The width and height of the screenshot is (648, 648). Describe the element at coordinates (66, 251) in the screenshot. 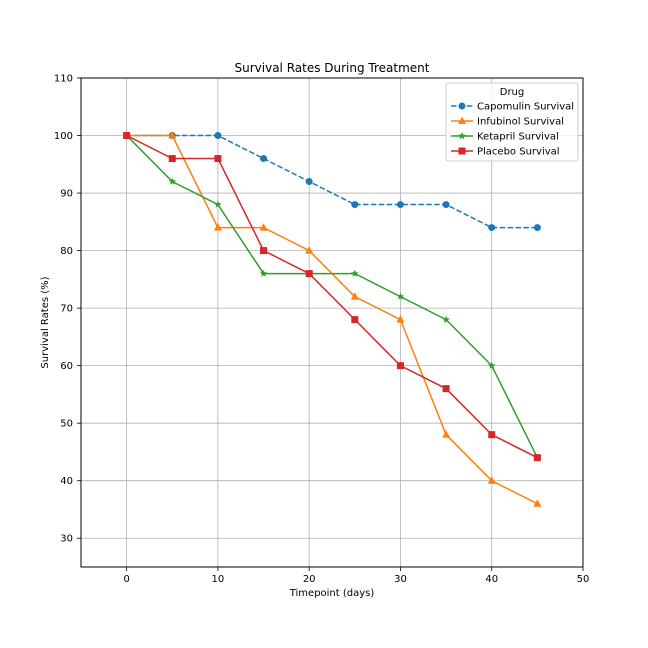

I see `y-tick-label: 80` at that location.